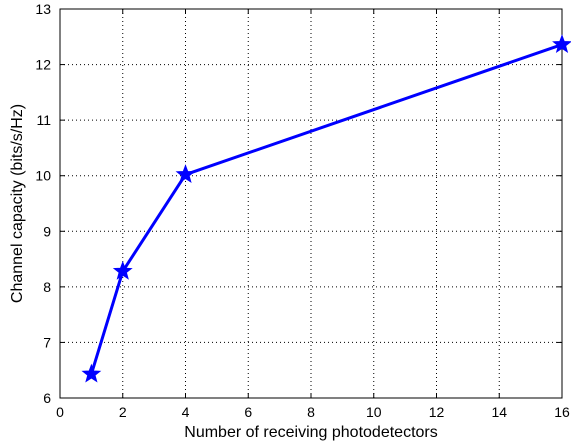 Image resolution: width=571 pixels, height=444 pixels. What do you see at coordinates (311, 412) in the screenshot?
I see `x-tick-label: 8` at bounding box center [311, 412].